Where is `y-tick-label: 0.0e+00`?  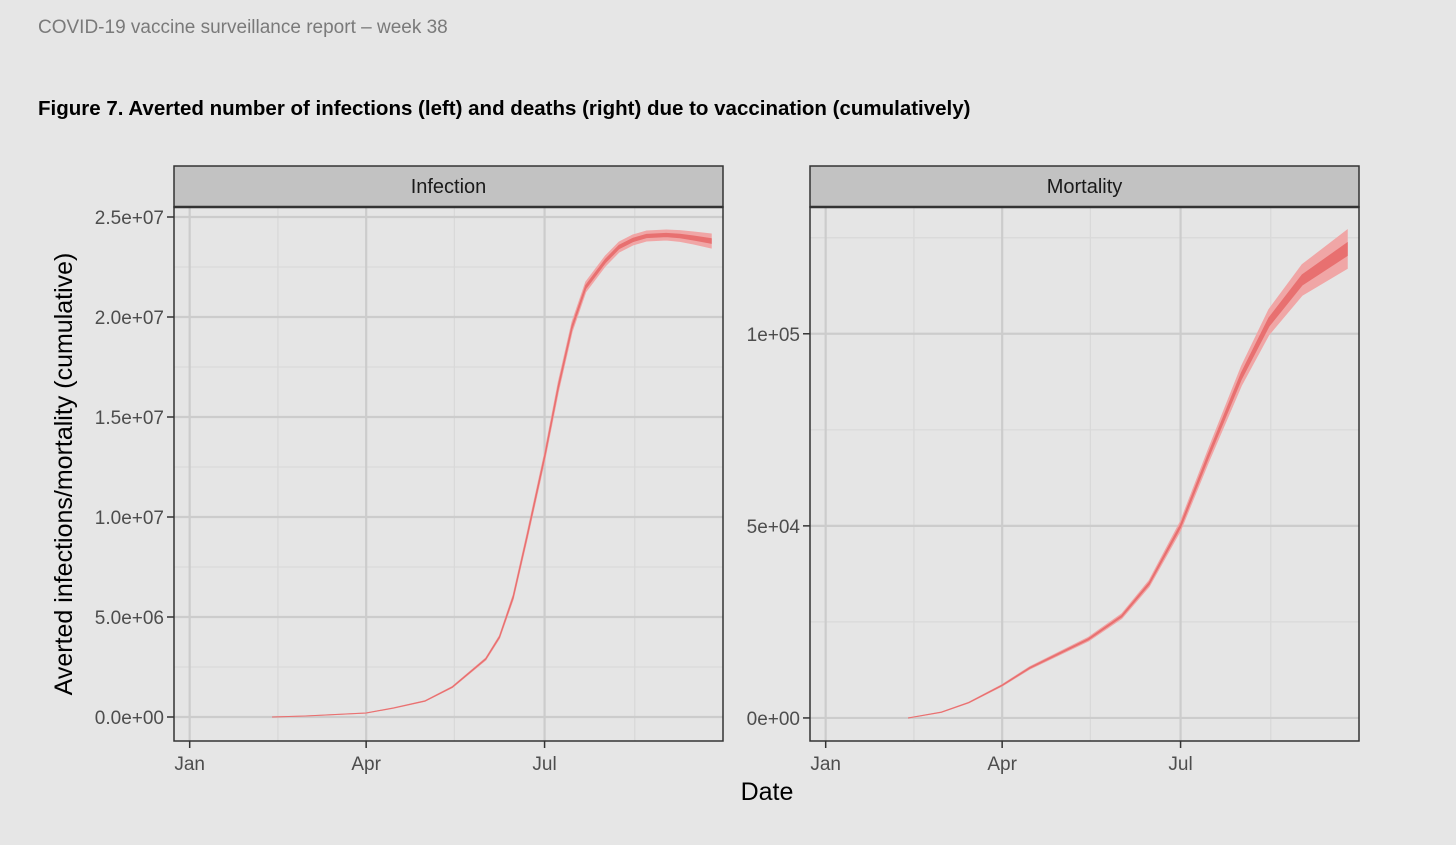 y-tick-label: 0.0e+00 is located at coordinates (129, 718).